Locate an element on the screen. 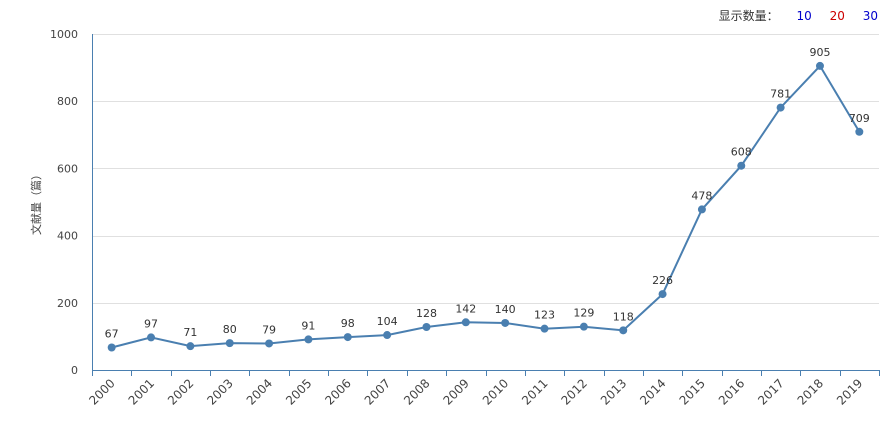 Image resolution: width=892 pixels, height=428 pixels. x-tick-label: 2018 is located at coordinates (810, 391).